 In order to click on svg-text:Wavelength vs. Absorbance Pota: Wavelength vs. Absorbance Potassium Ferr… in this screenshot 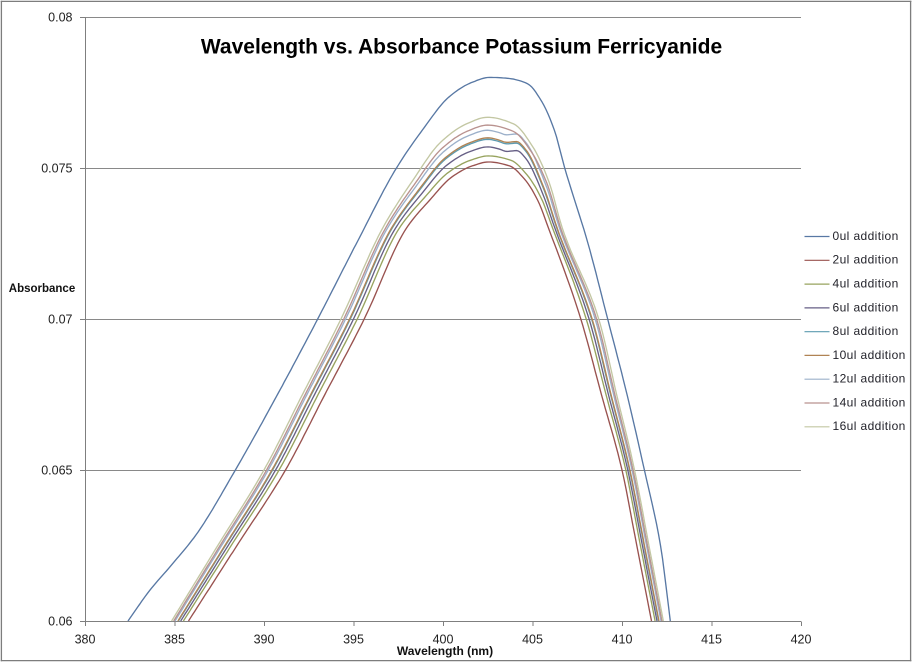, I will do `click(461, 47)`.